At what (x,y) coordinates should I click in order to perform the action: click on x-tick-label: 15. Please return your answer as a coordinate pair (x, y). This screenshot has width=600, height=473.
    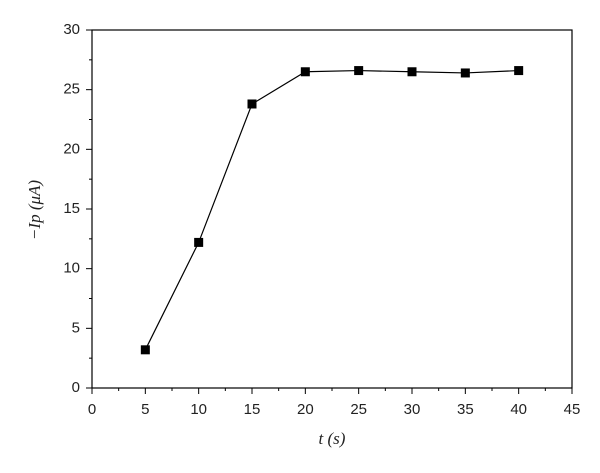
    Looking at the image, I should click on (252, 409).